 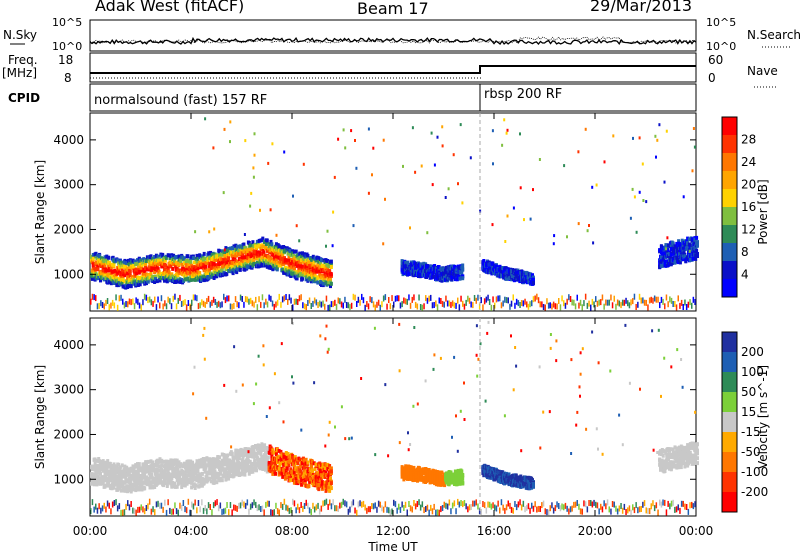 What do you see at coordinates (715, 60) in the screenshot?
I see `nave-tick-top: 60` at bounding box center [715, 60].